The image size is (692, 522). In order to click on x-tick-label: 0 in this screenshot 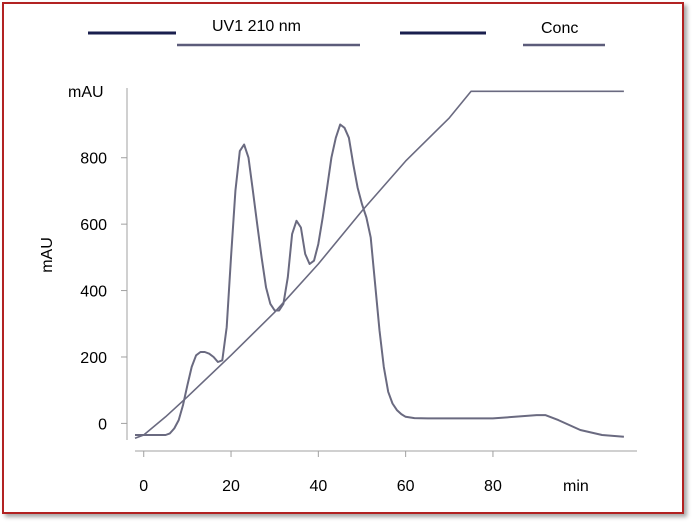, I will do `click(143, 486)`.